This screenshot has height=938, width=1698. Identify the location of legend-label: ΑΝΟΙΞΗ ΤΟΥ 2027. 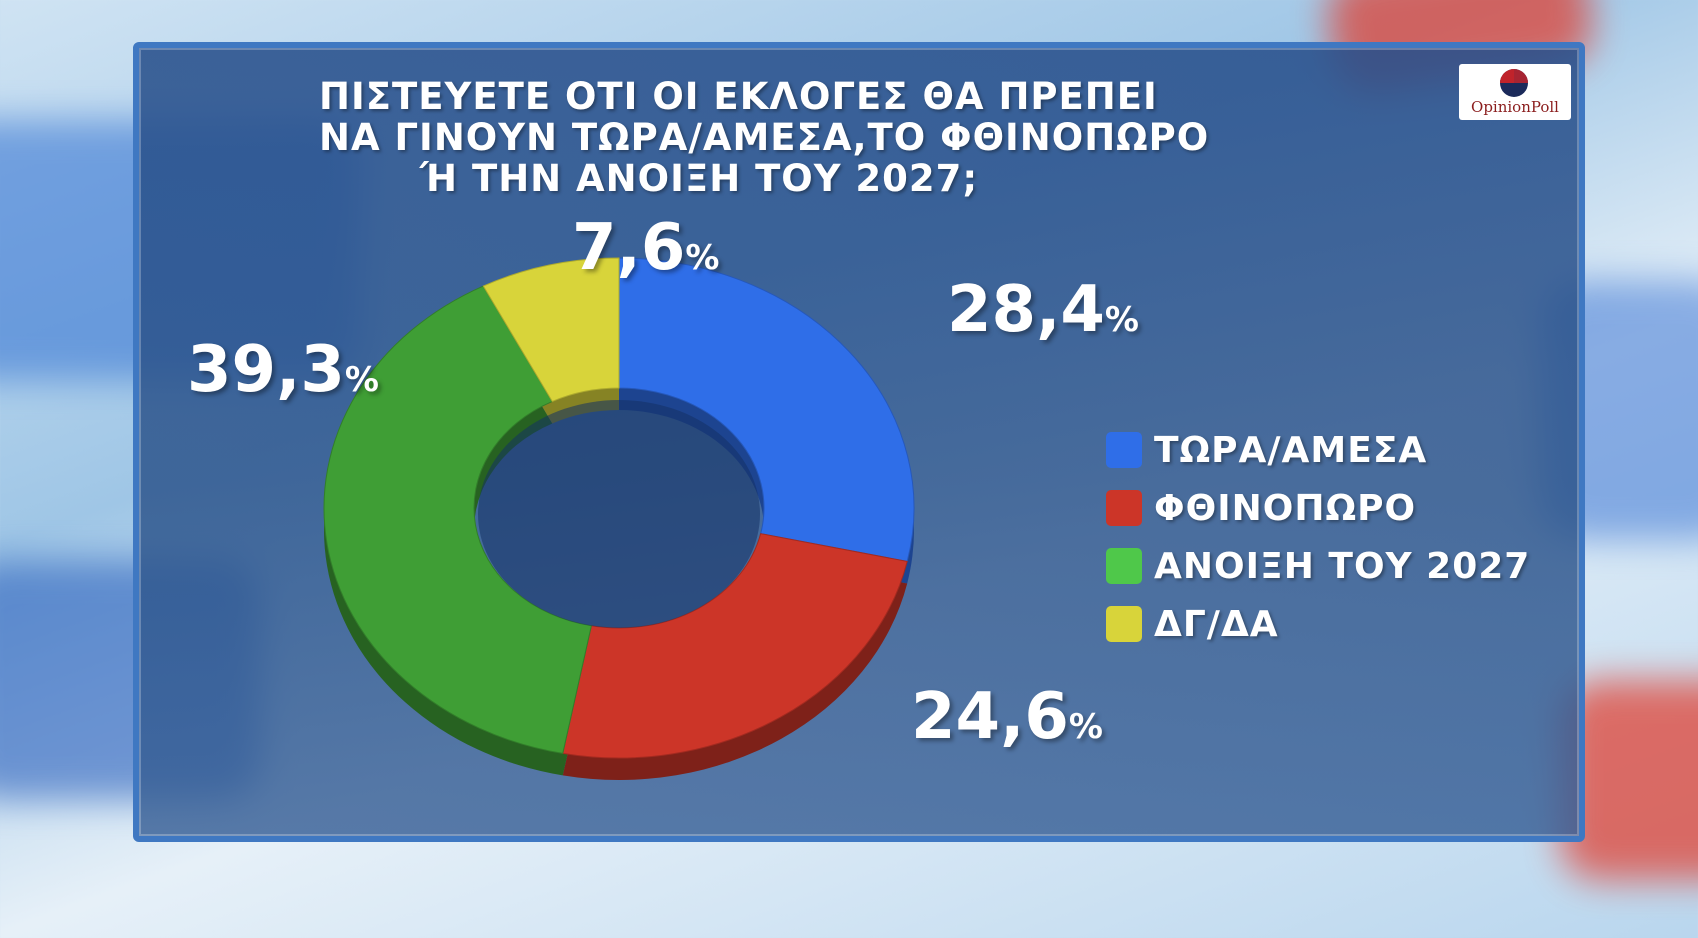
(1342, 566).